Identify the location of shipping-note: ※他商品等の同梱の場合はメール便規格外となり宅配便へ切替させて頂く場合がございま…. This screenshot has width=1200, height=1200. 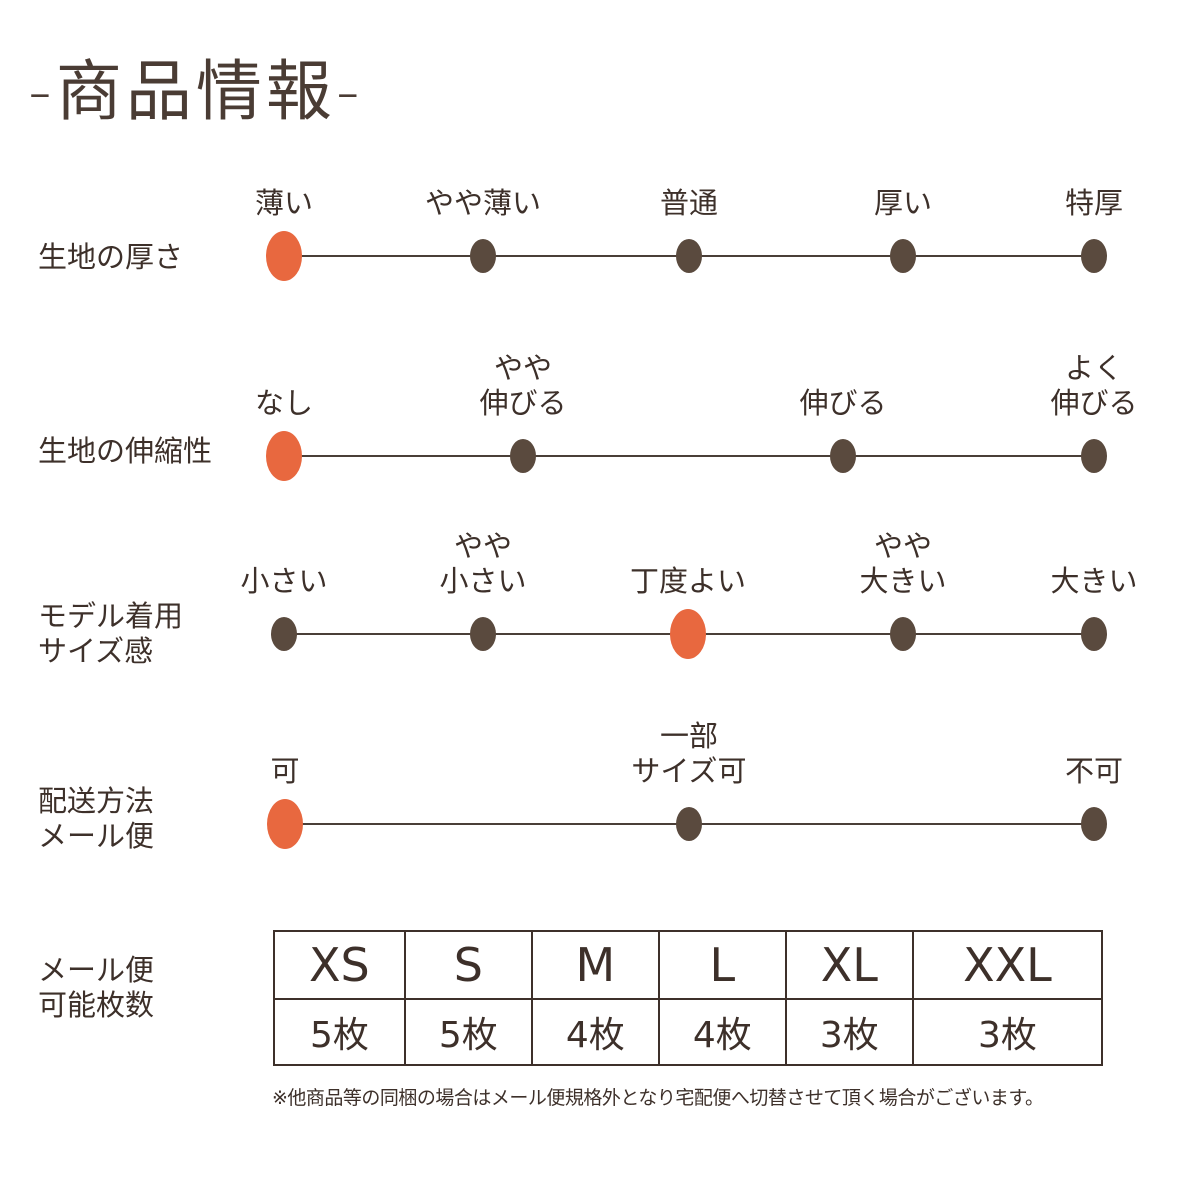
(658, 1098).